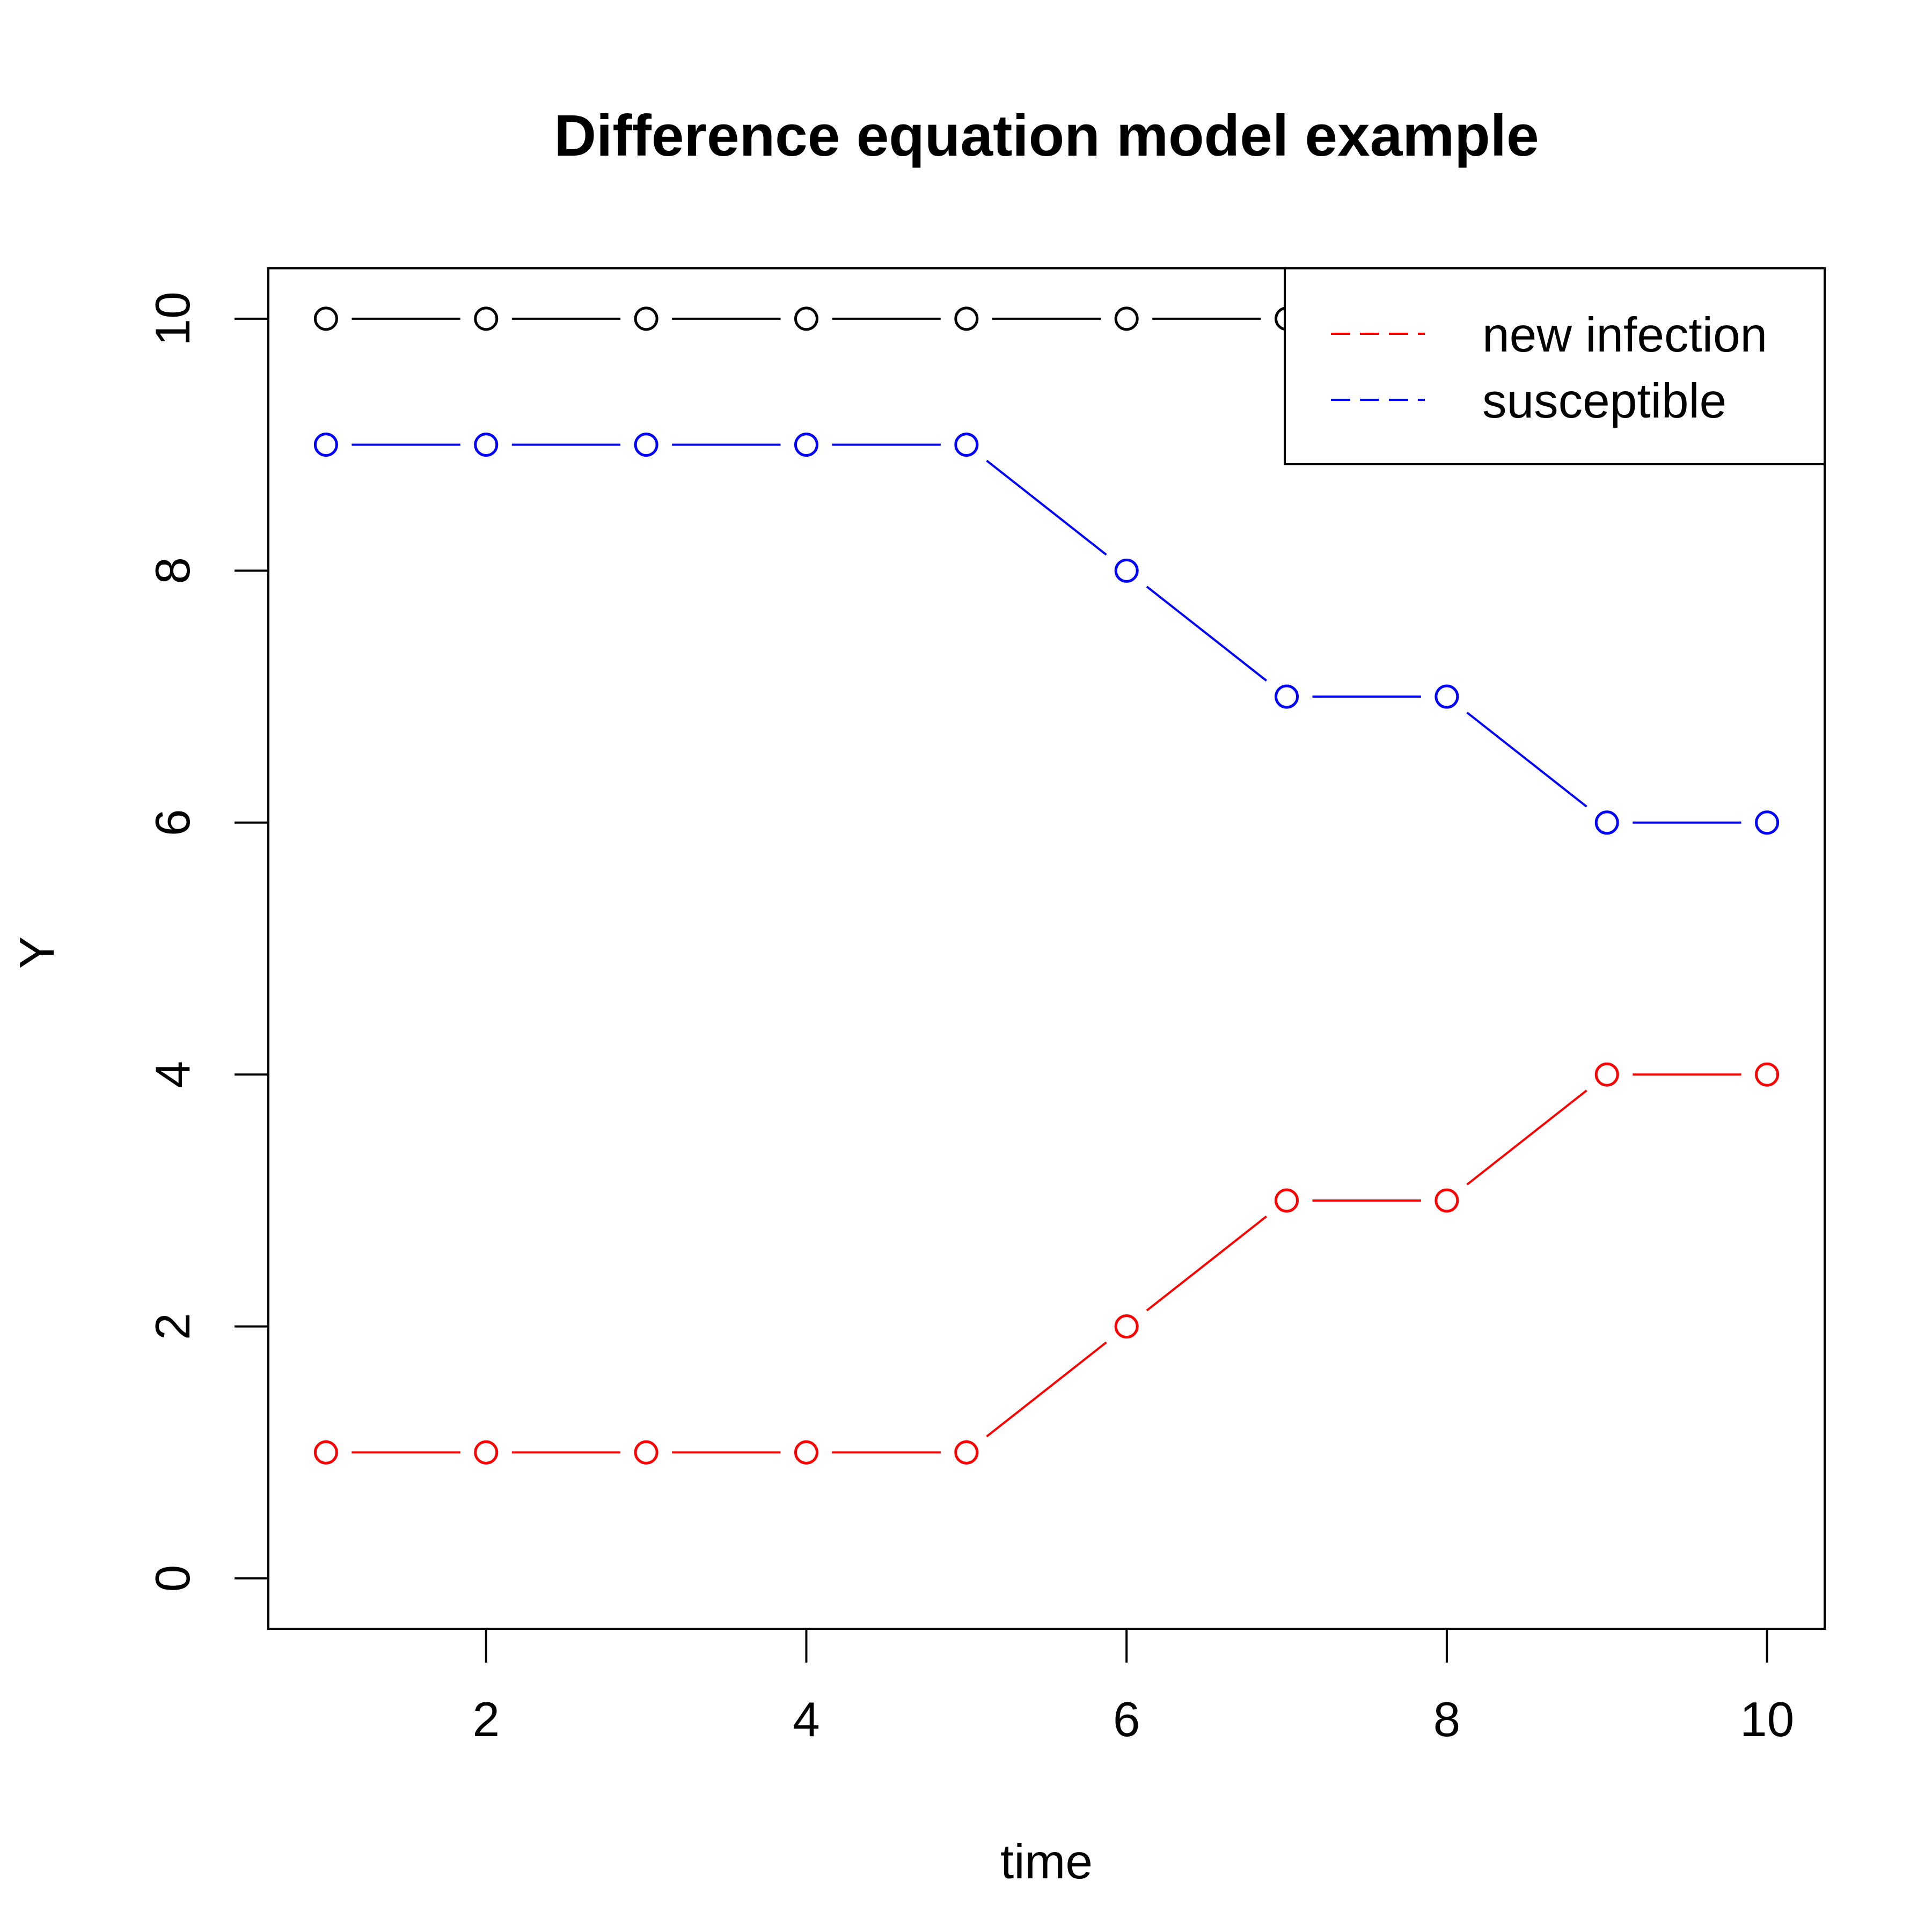 Image resolution: width=1932 pixels, height=1932 pixels. I want to click on y-tick-label-4: 4, so click(173, 1074).